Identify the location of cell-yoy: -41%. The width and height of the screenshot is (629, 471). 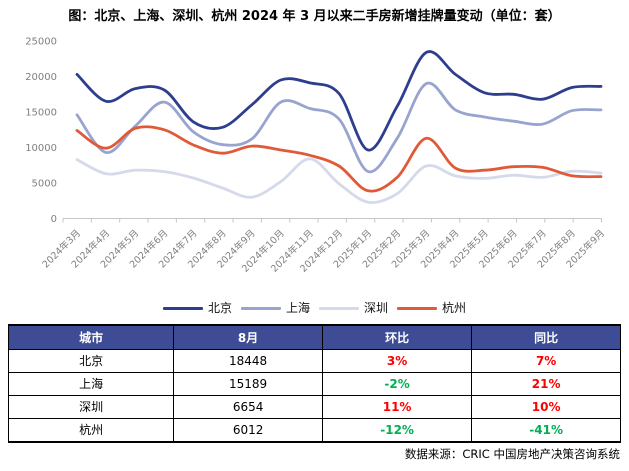
(546, 430).